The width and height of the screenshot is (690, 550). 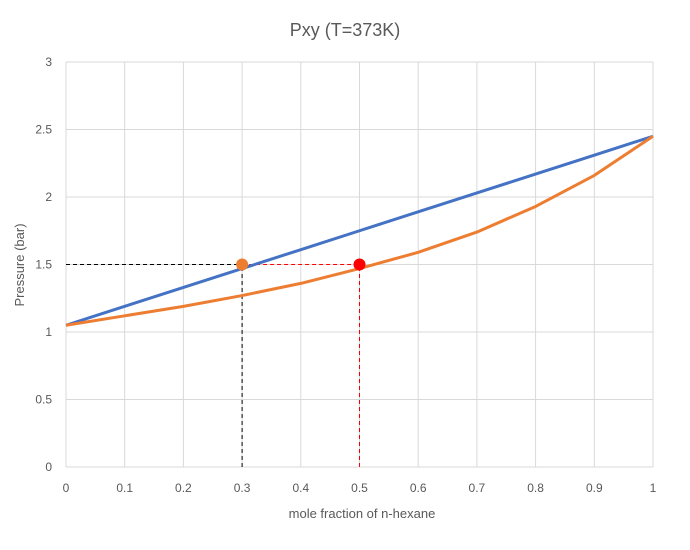 What do you see at coordinates (43, 400) in the screenshot?
I see `y-tick-label: 0.5` at bounding box center [43, 400].